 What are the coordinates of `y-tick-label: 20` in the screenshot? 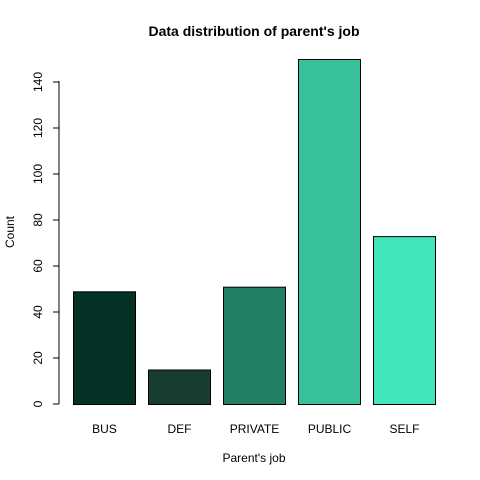 It's located at (38, 358).